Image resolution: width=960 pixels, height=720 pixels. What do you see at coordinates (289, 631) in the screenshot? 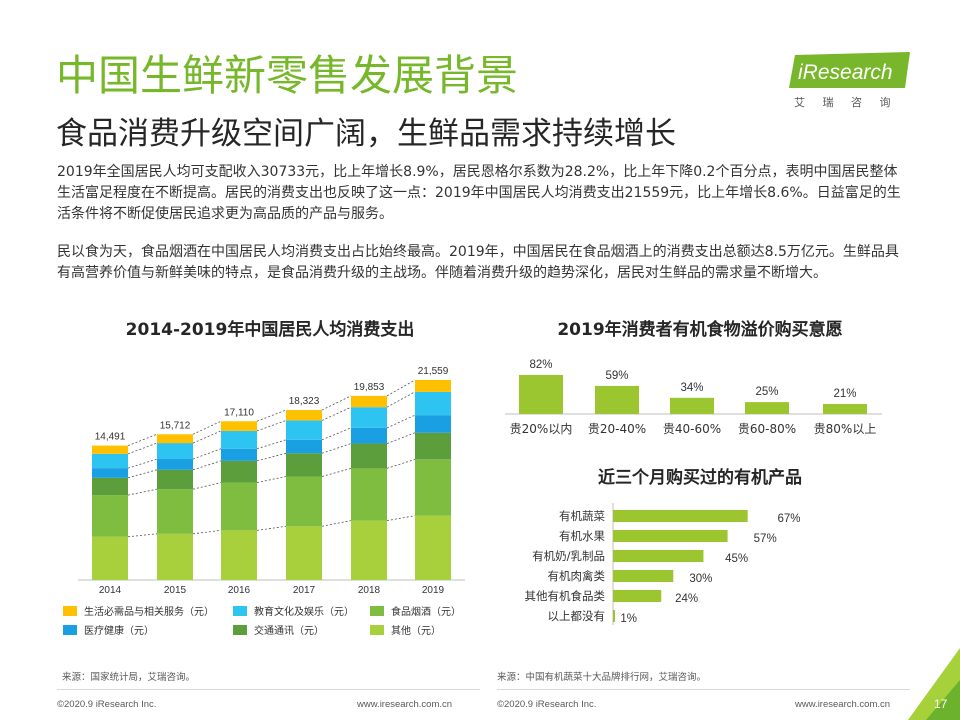
I see `legend-label: 交通通讯（元）` at bounding box center [289, 631].